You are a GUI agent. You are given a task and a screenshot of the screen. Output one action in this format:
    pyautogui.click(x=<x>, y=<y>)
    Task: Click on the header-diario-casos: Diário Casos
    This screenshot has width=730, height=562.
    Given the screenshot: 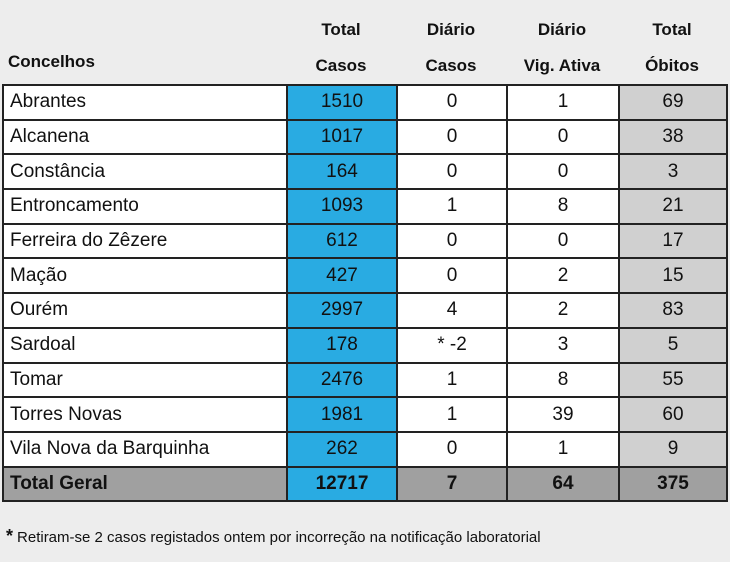 What is the action you would take?
    pyautogui.click(x=451, y=48)
    